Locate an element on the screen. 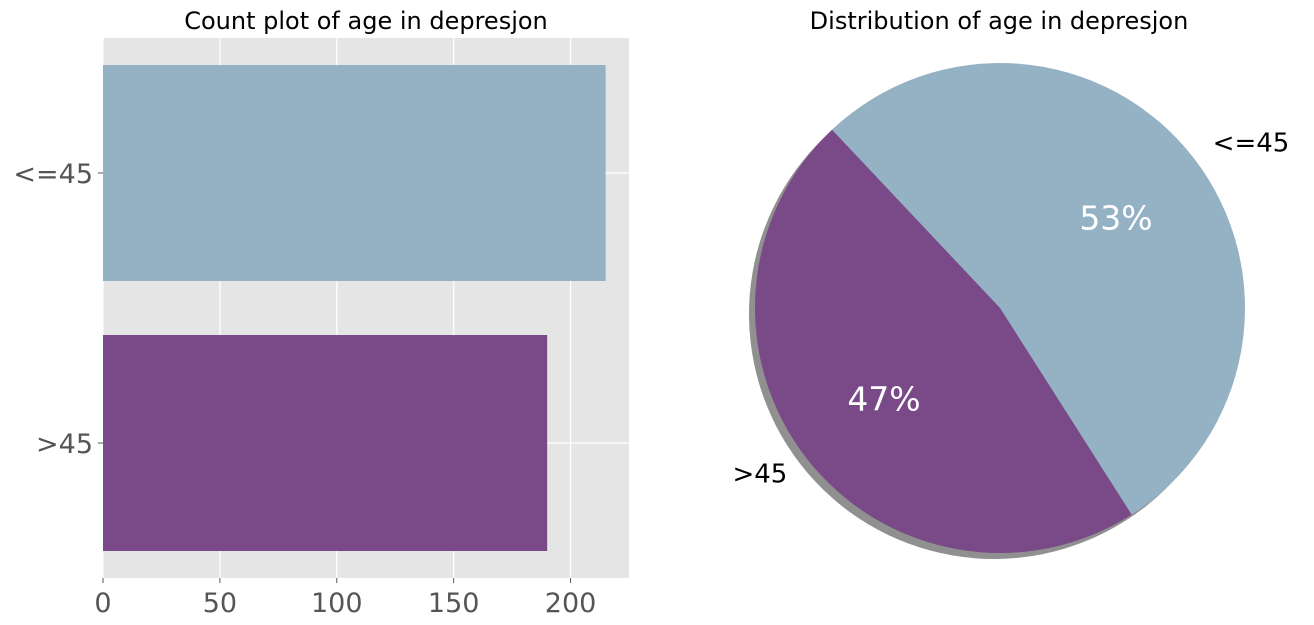 This screenshot has width=1314, height=625. bar-le45 is located at coordinates (354, 173).